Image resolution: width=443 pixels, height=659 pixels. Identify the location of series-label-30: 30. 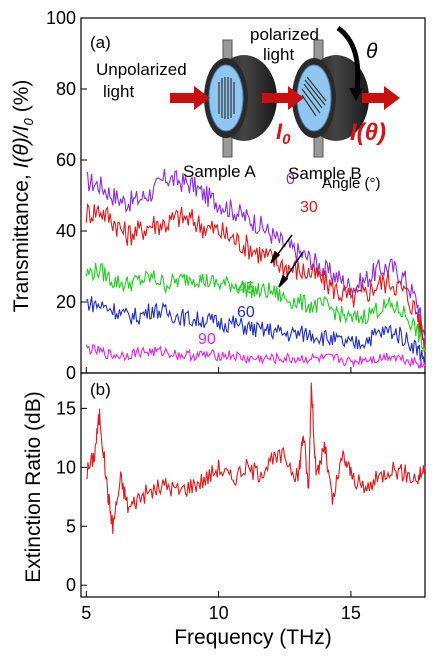
(309, 207).